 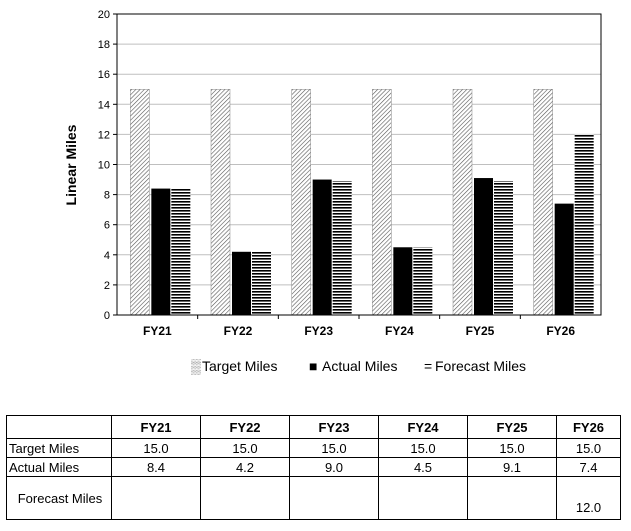 What do you see at coordinates (245, 427) in the screenshot?
I see `table-header-cell: FY22` at bounding box center [245, 427].